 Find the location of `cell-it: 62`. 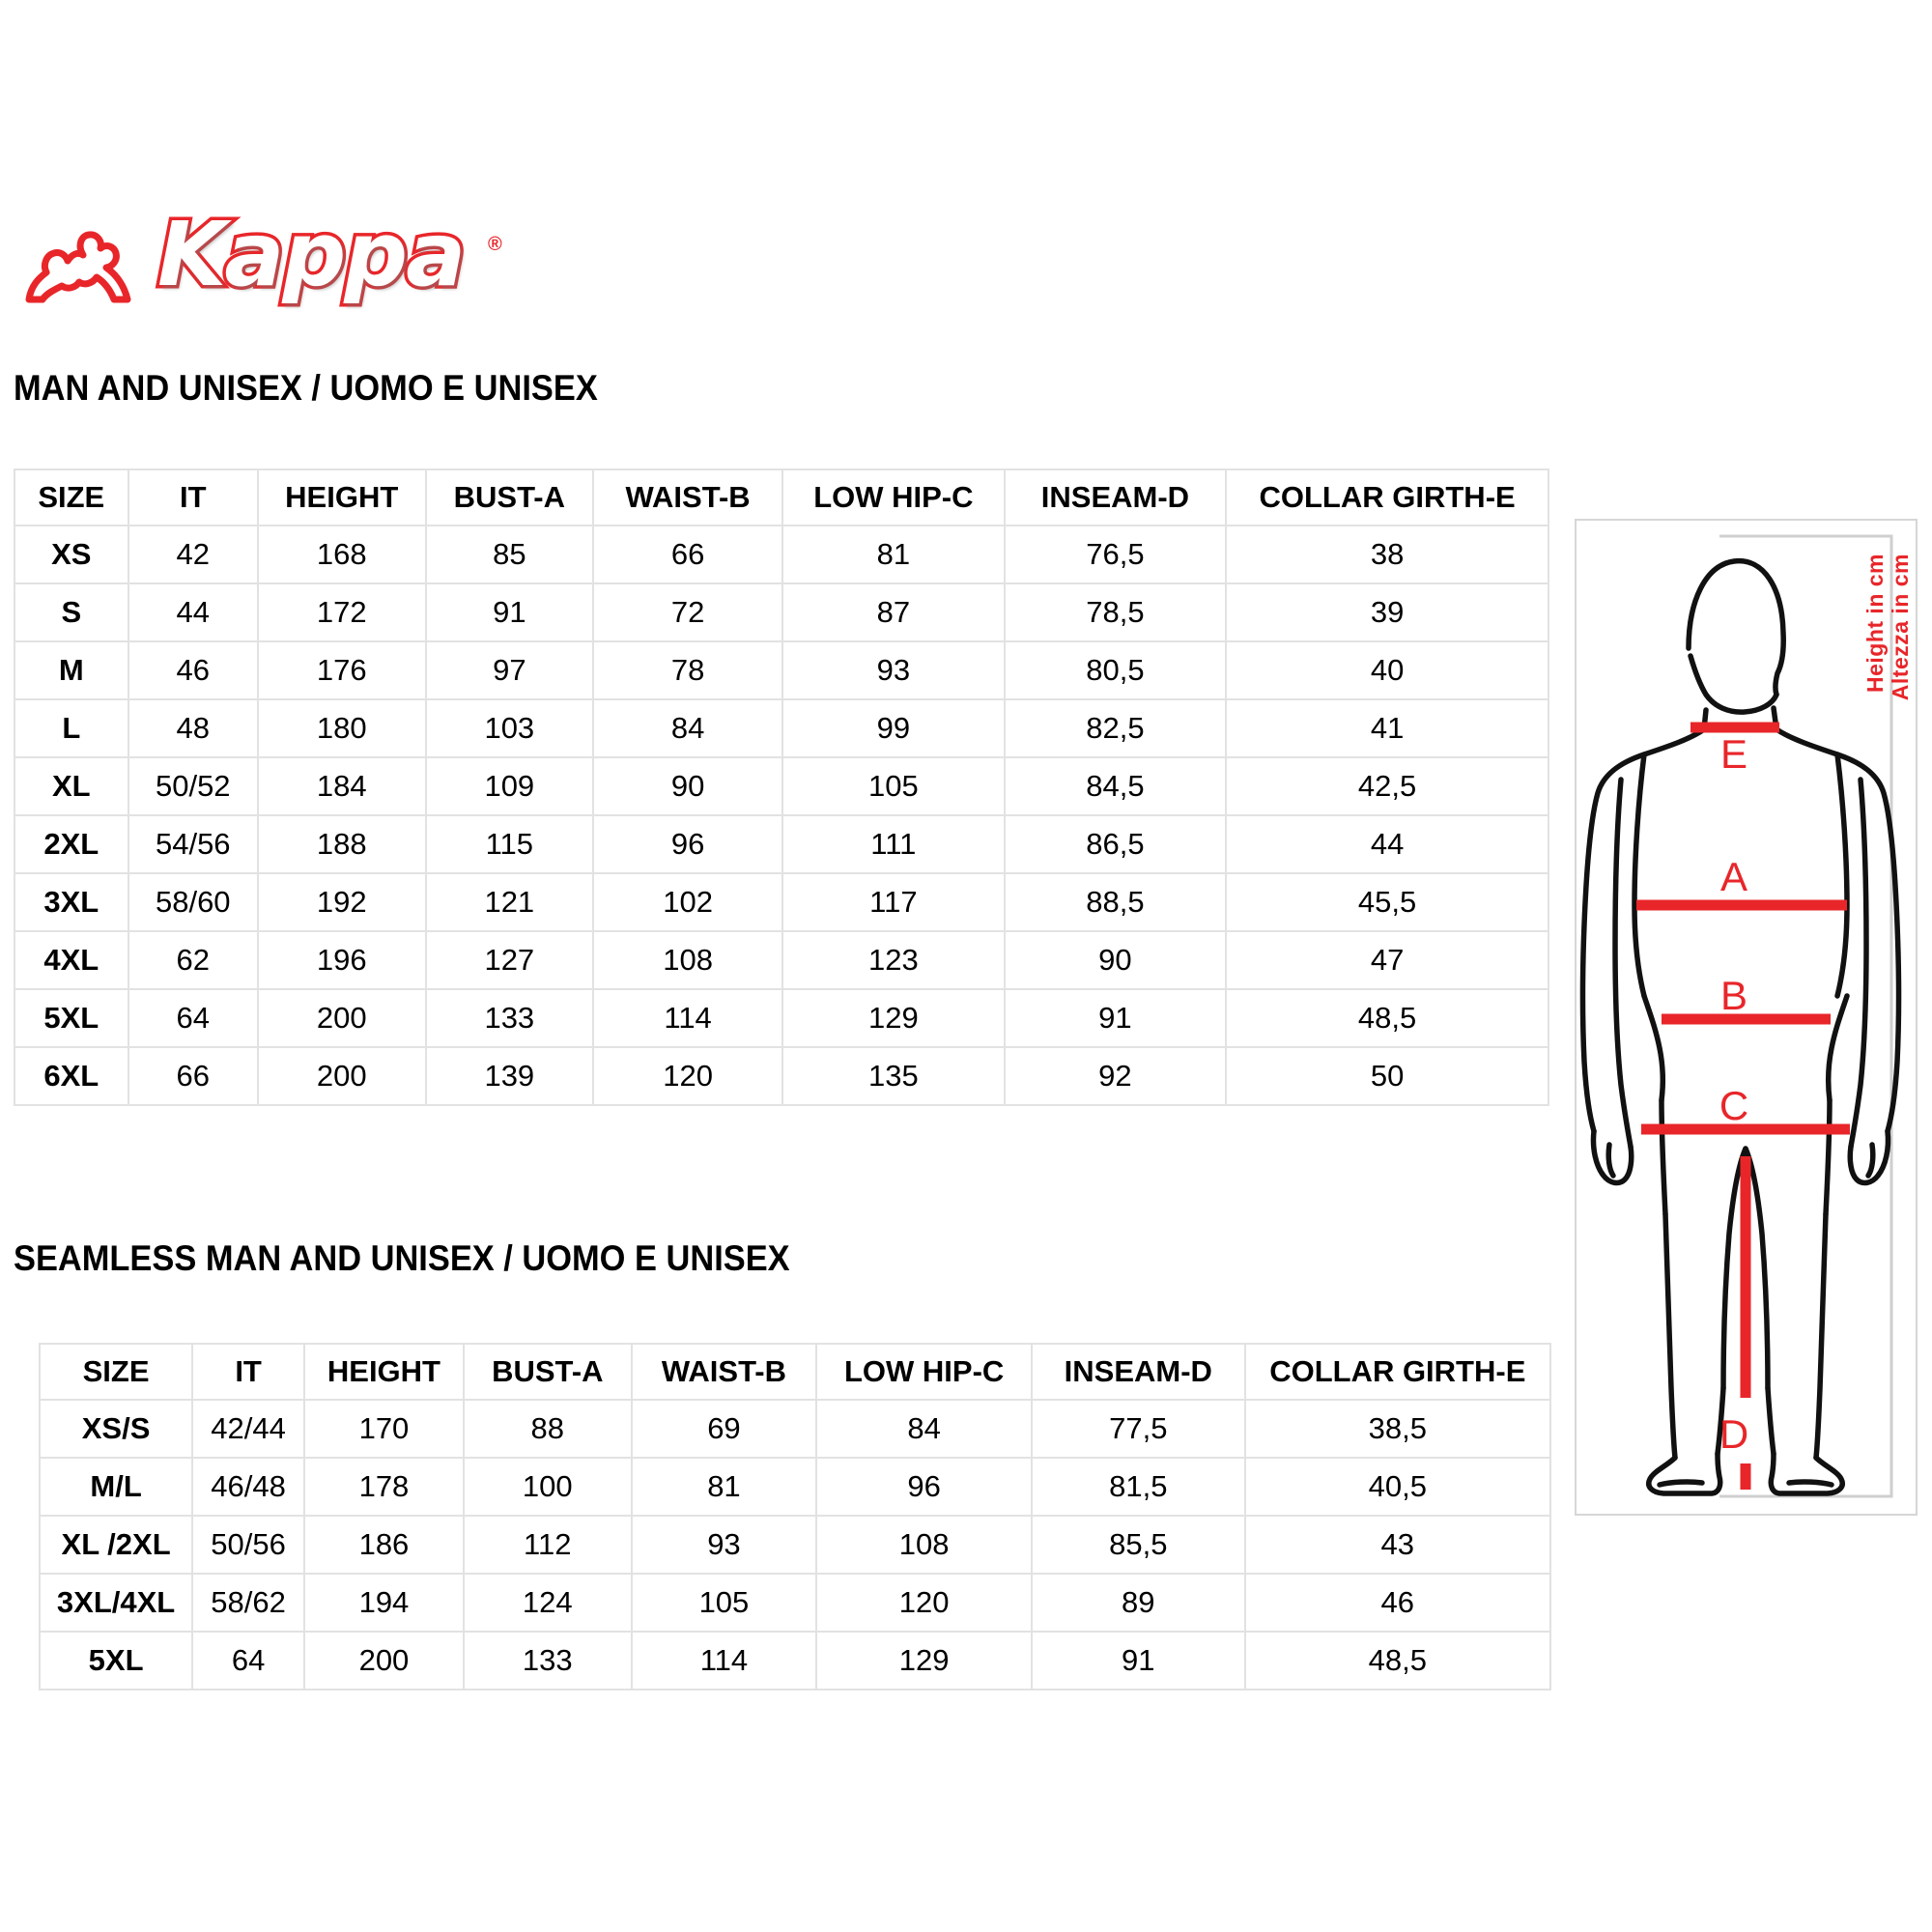

cell-it: 62 is located at coordinates (193, 960).